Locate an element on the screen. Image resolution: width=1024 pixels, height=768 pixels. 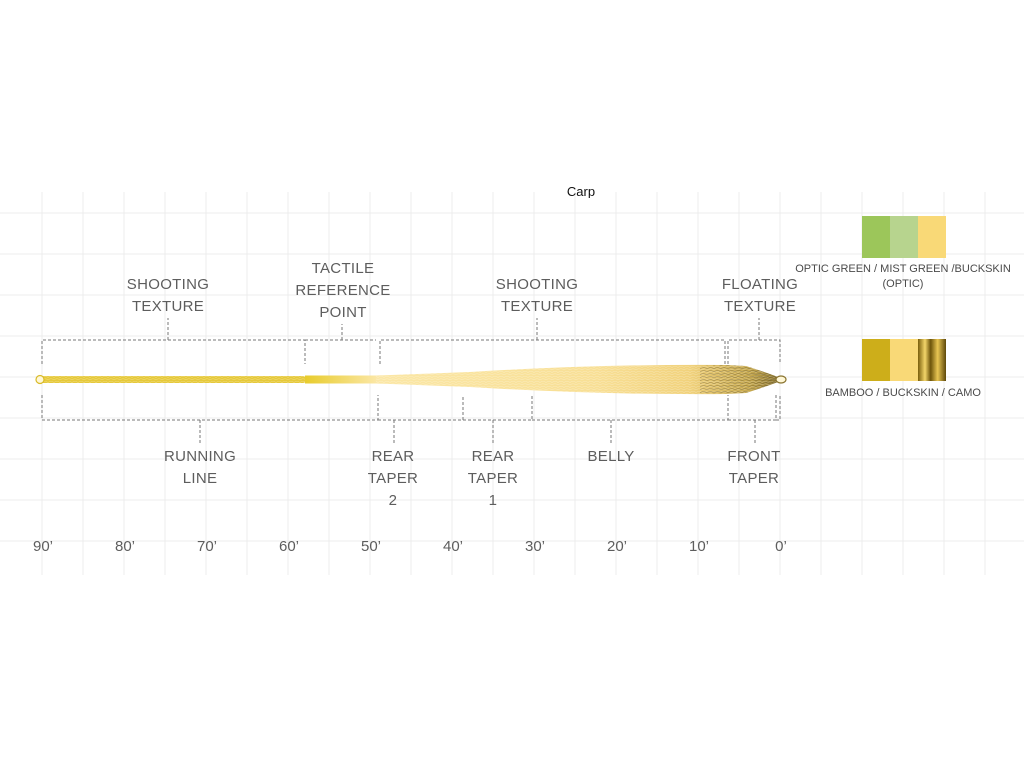
label-front-taper: FRONT TAPER is located at coordinates (754, 467).